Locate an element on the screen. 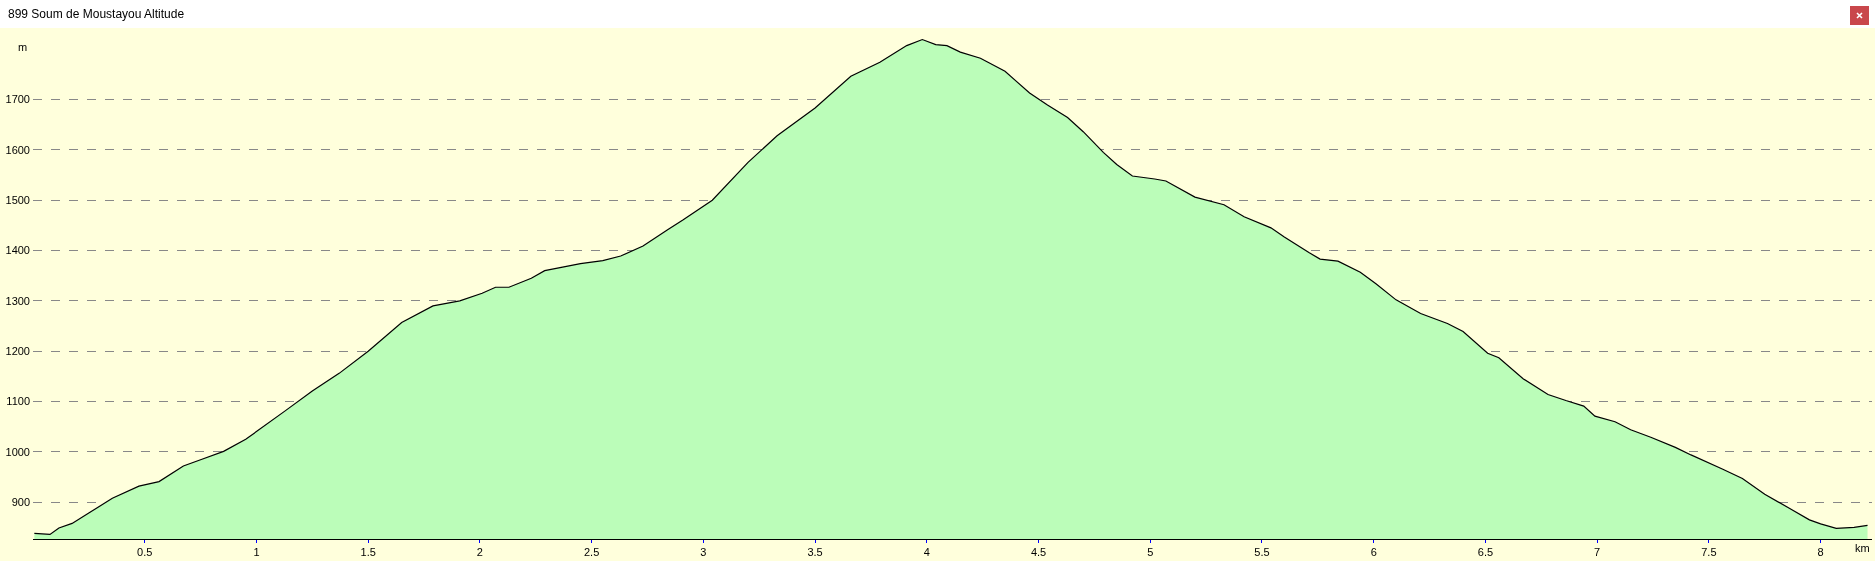  y-tick-label: 1100 is located at coordinates (18, 401).